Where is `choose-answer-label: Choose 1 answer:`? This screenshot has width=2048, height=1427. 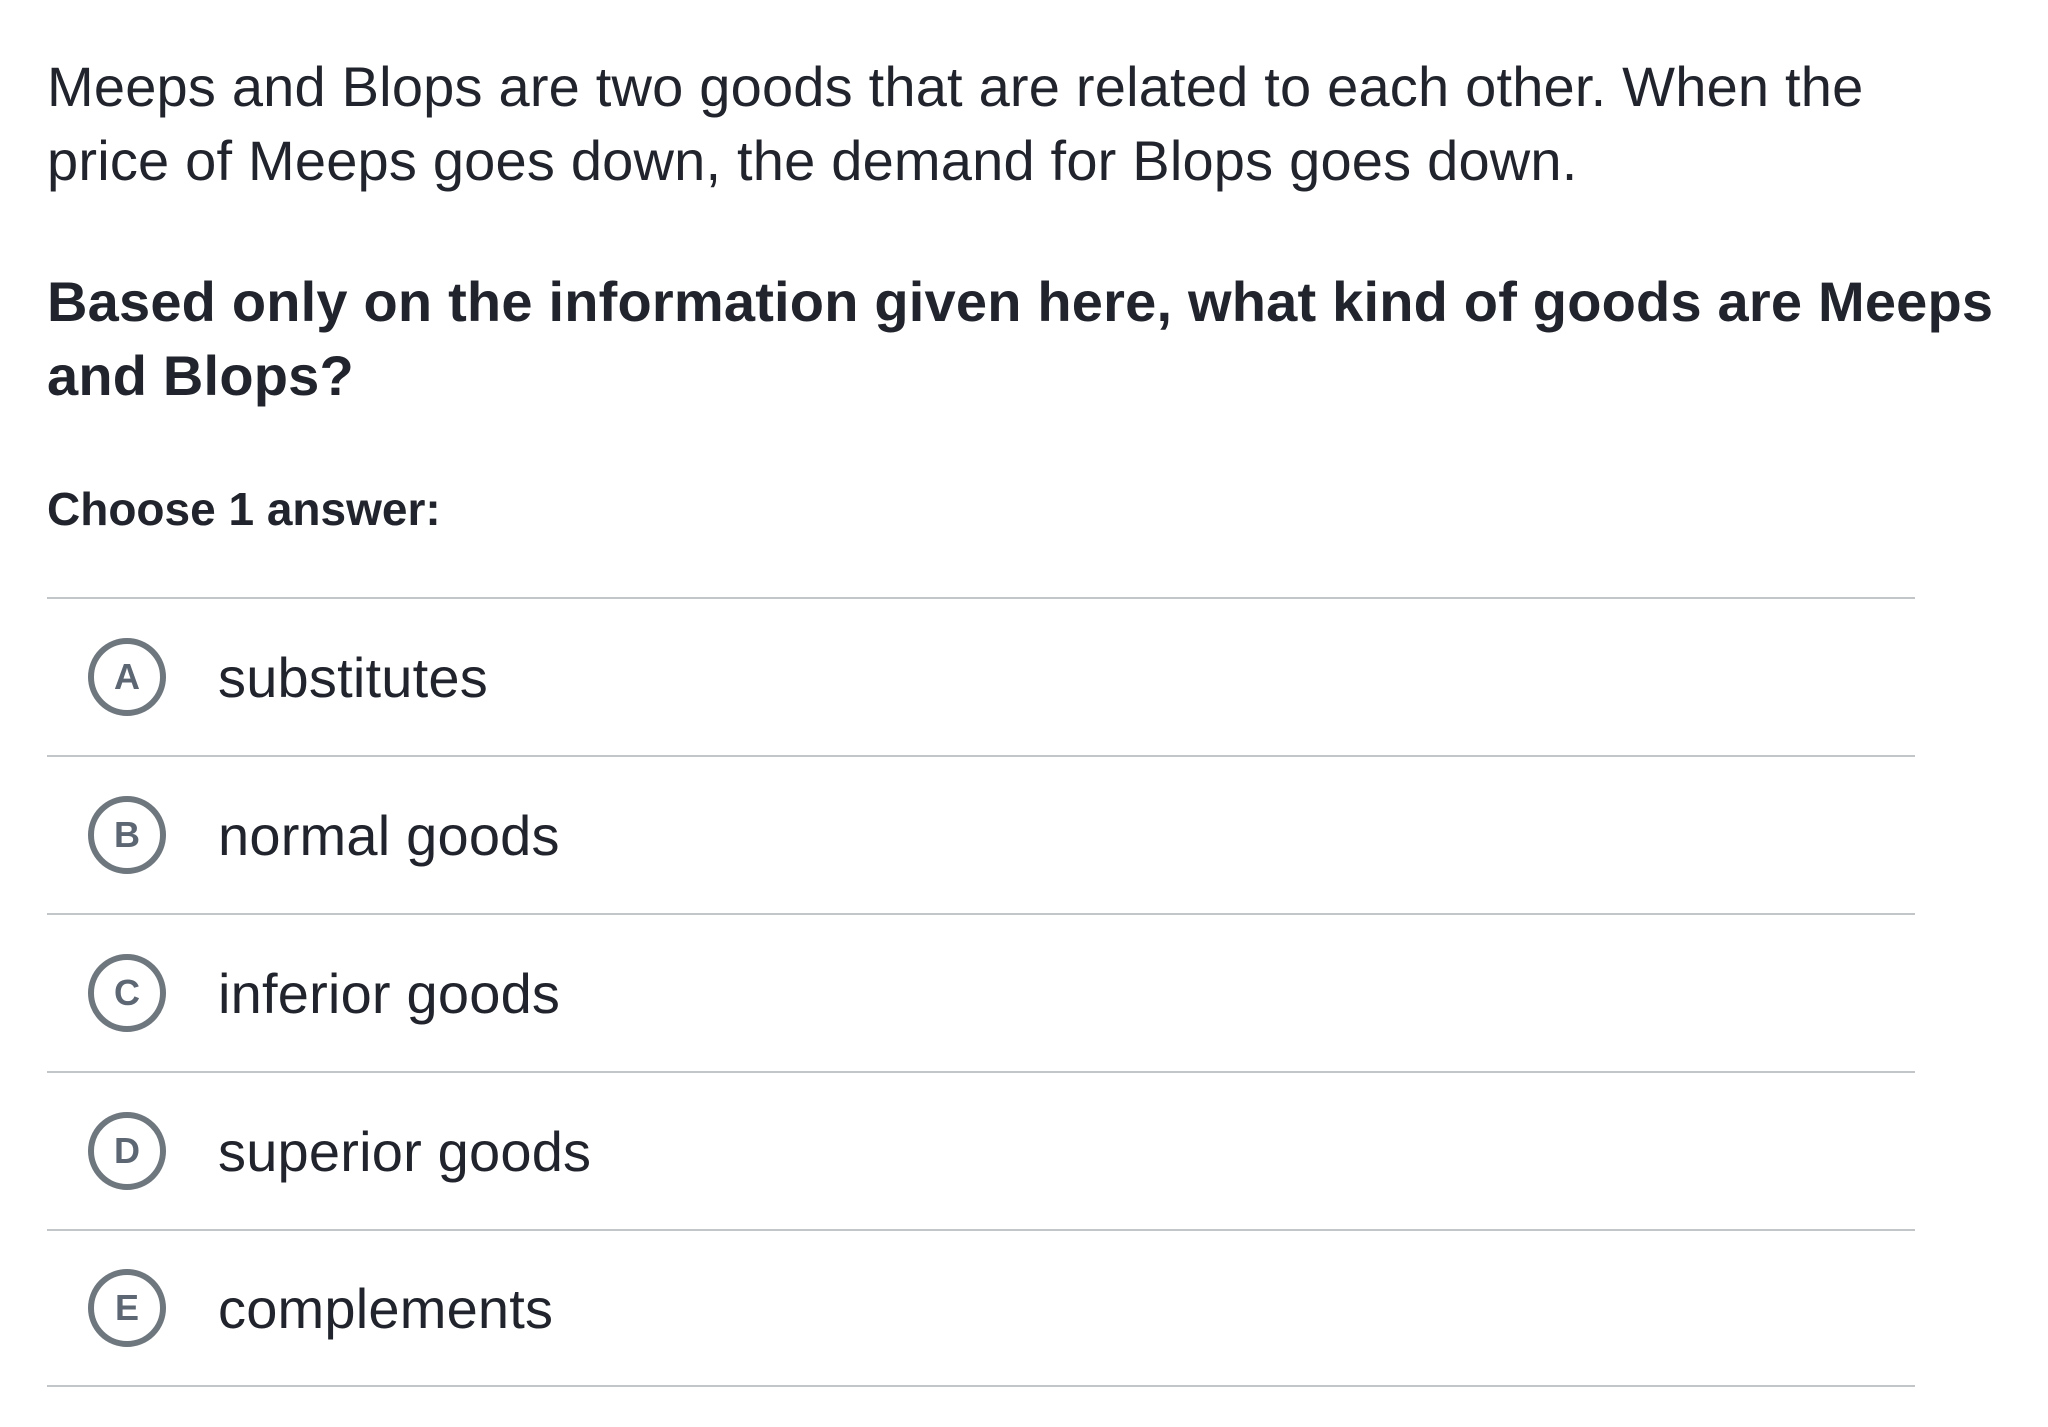 choose-answer-label: Choose 1 answer: is located at coordinates (244, 509).